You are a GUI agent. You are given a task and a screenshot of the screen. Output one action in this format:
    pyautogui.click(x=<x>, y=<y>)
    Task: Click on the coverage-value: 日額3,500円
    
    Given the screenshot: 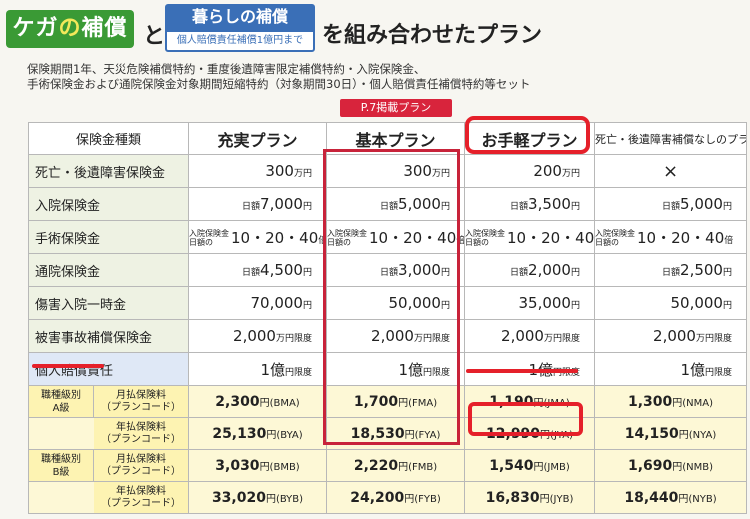 What is the action you would take?
    pyautogui.click(x=529, y=204)
    